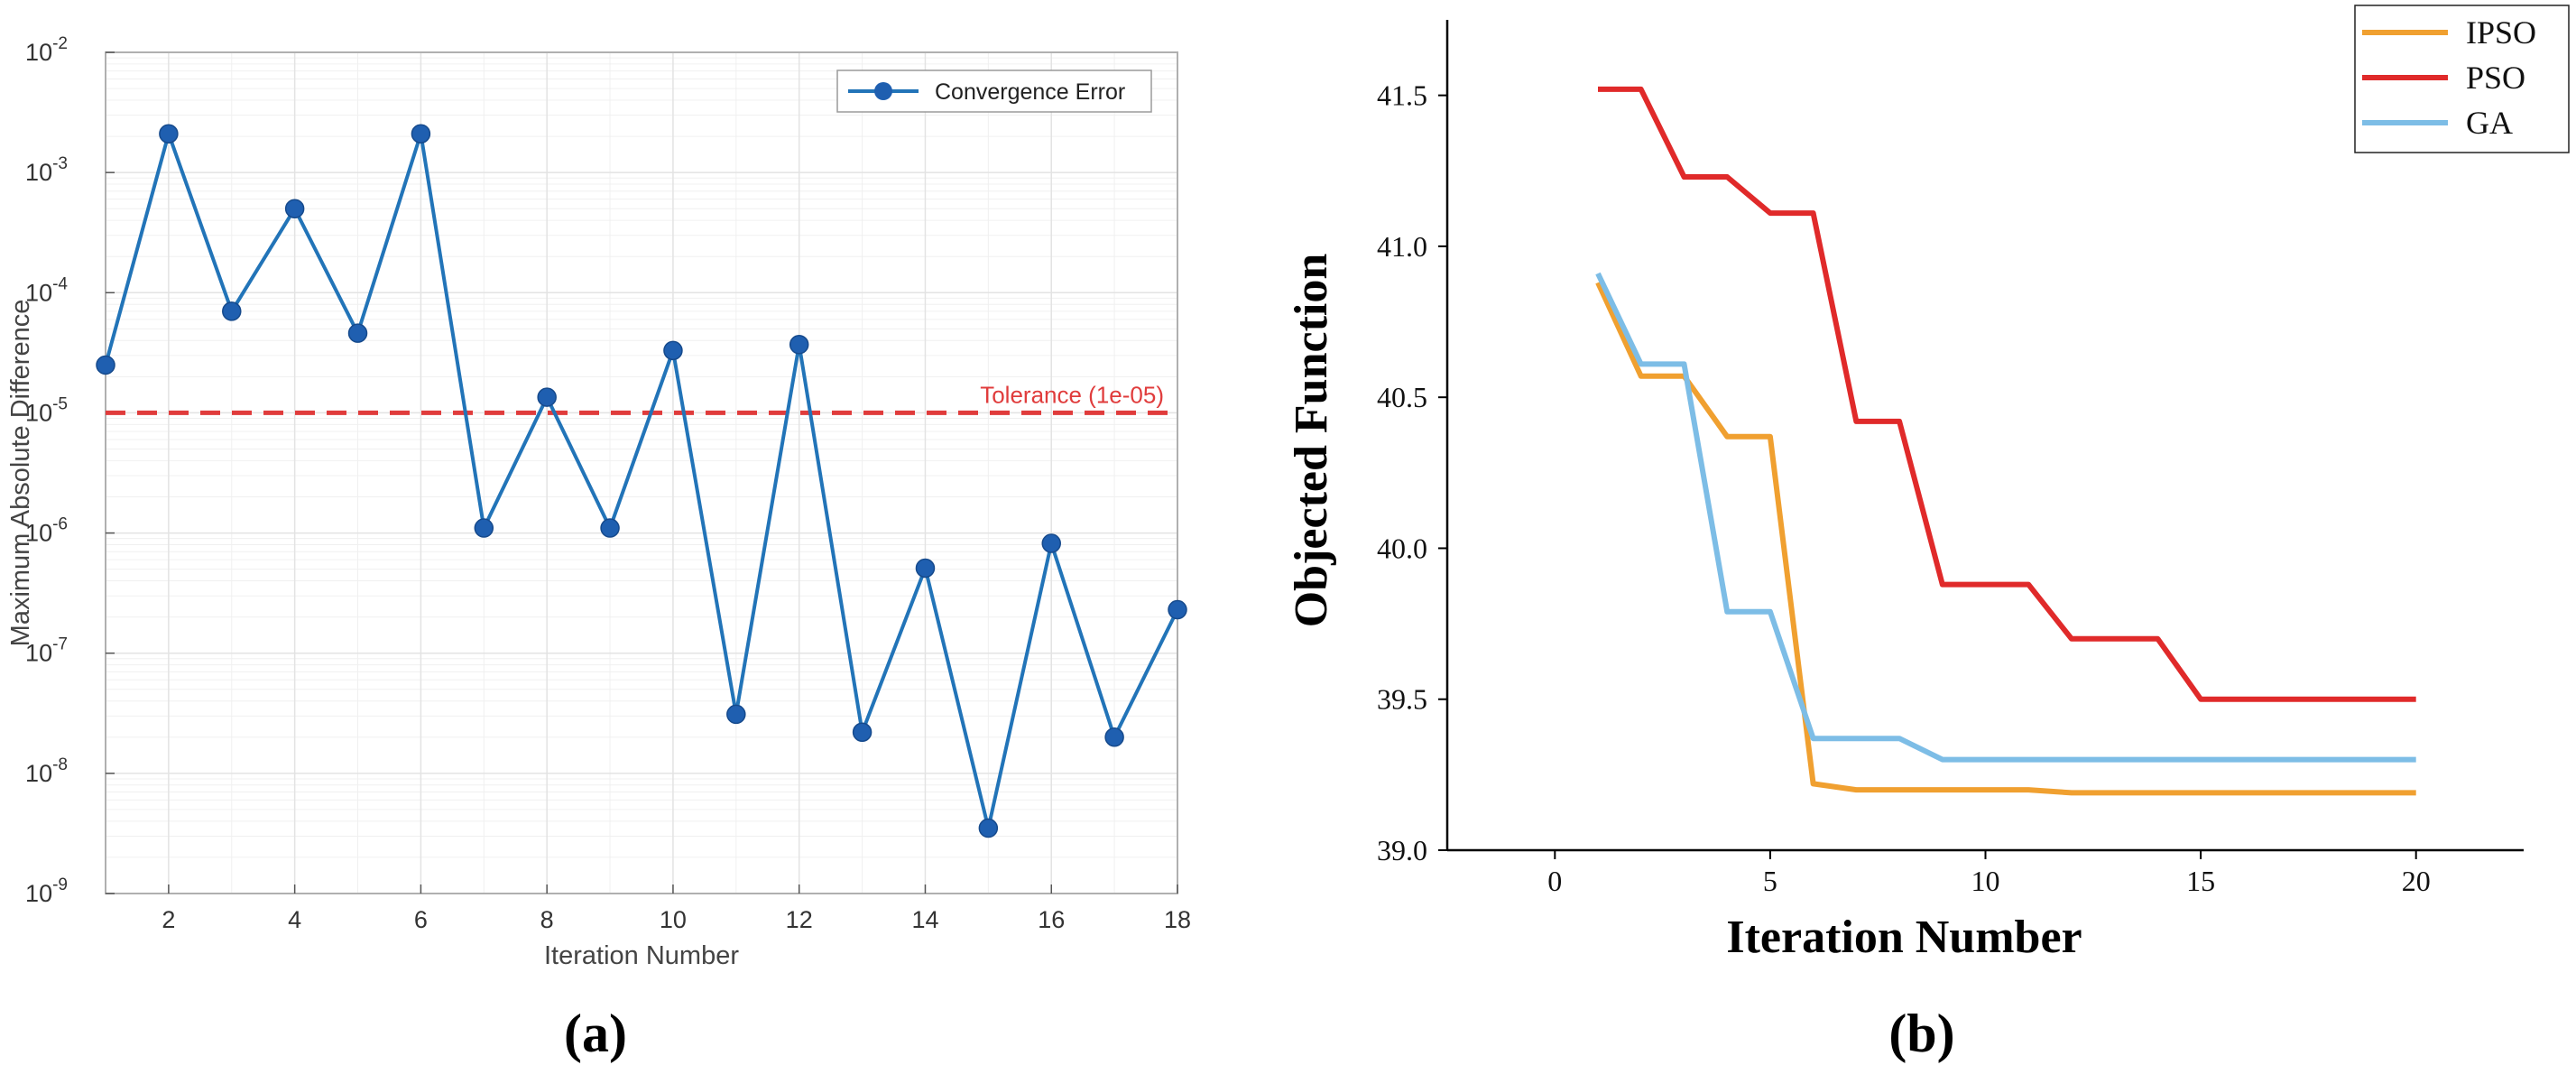 This screenshot has width=2576, height=1065. I want to click on y-tick-label-b: 40.5, so click(1402, 397).